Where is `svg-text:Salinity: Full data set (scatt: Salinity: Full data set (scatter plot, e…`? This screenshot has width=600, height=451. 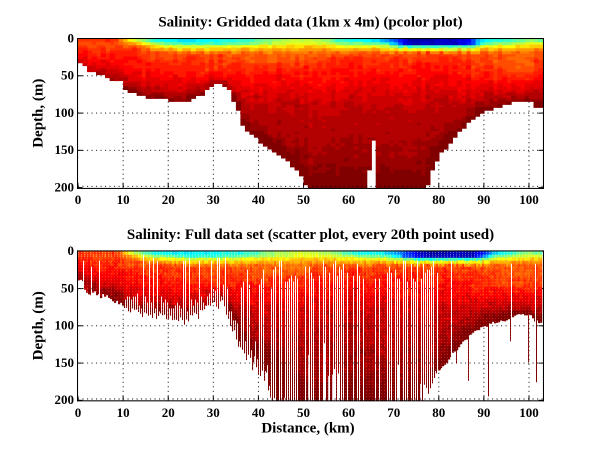 svg-text:Salinity: Full data set (scatt: Salinity: Full data set (scatter plot, e… is located at coordinates (310, 235).